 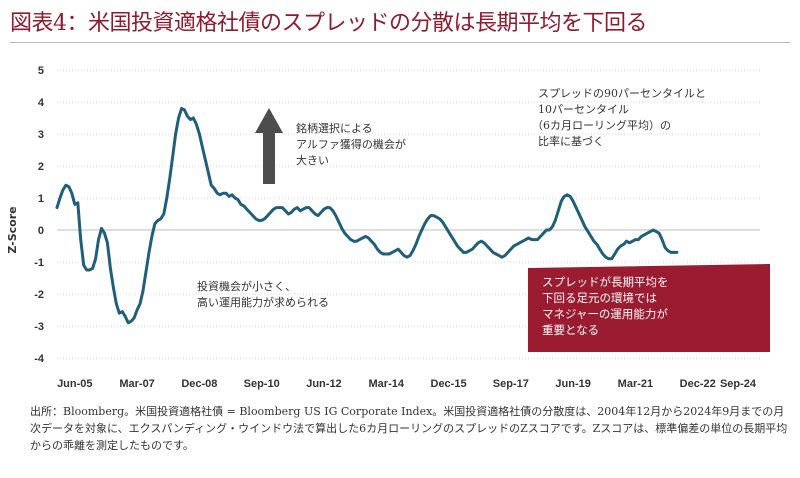 I want to click on up-arrow-icon, so click(x=269, y=146).